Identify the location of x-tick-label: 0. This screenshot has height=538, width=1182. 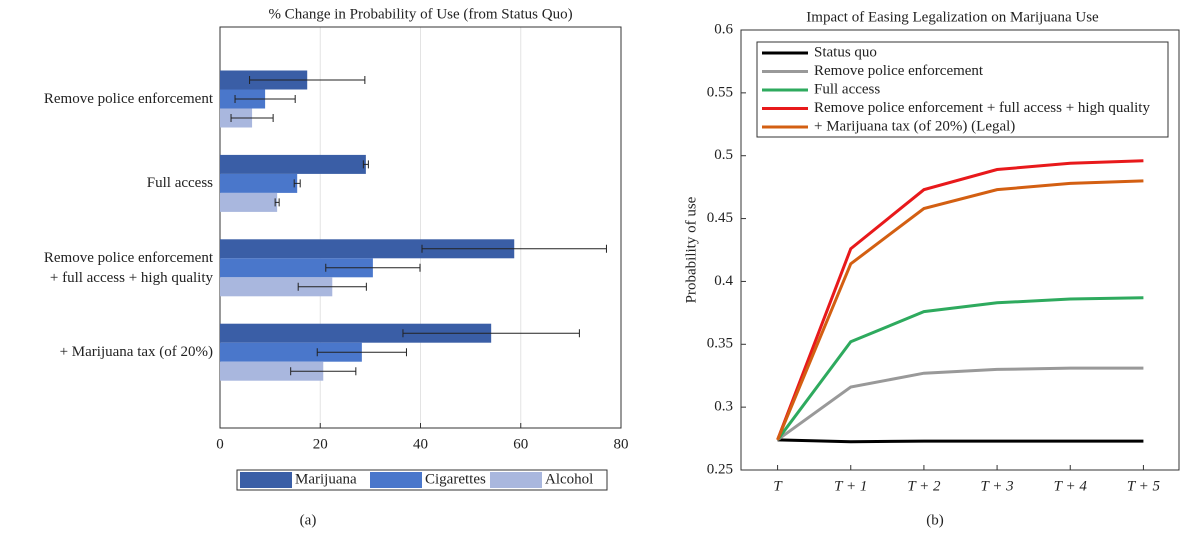
(220, 444).